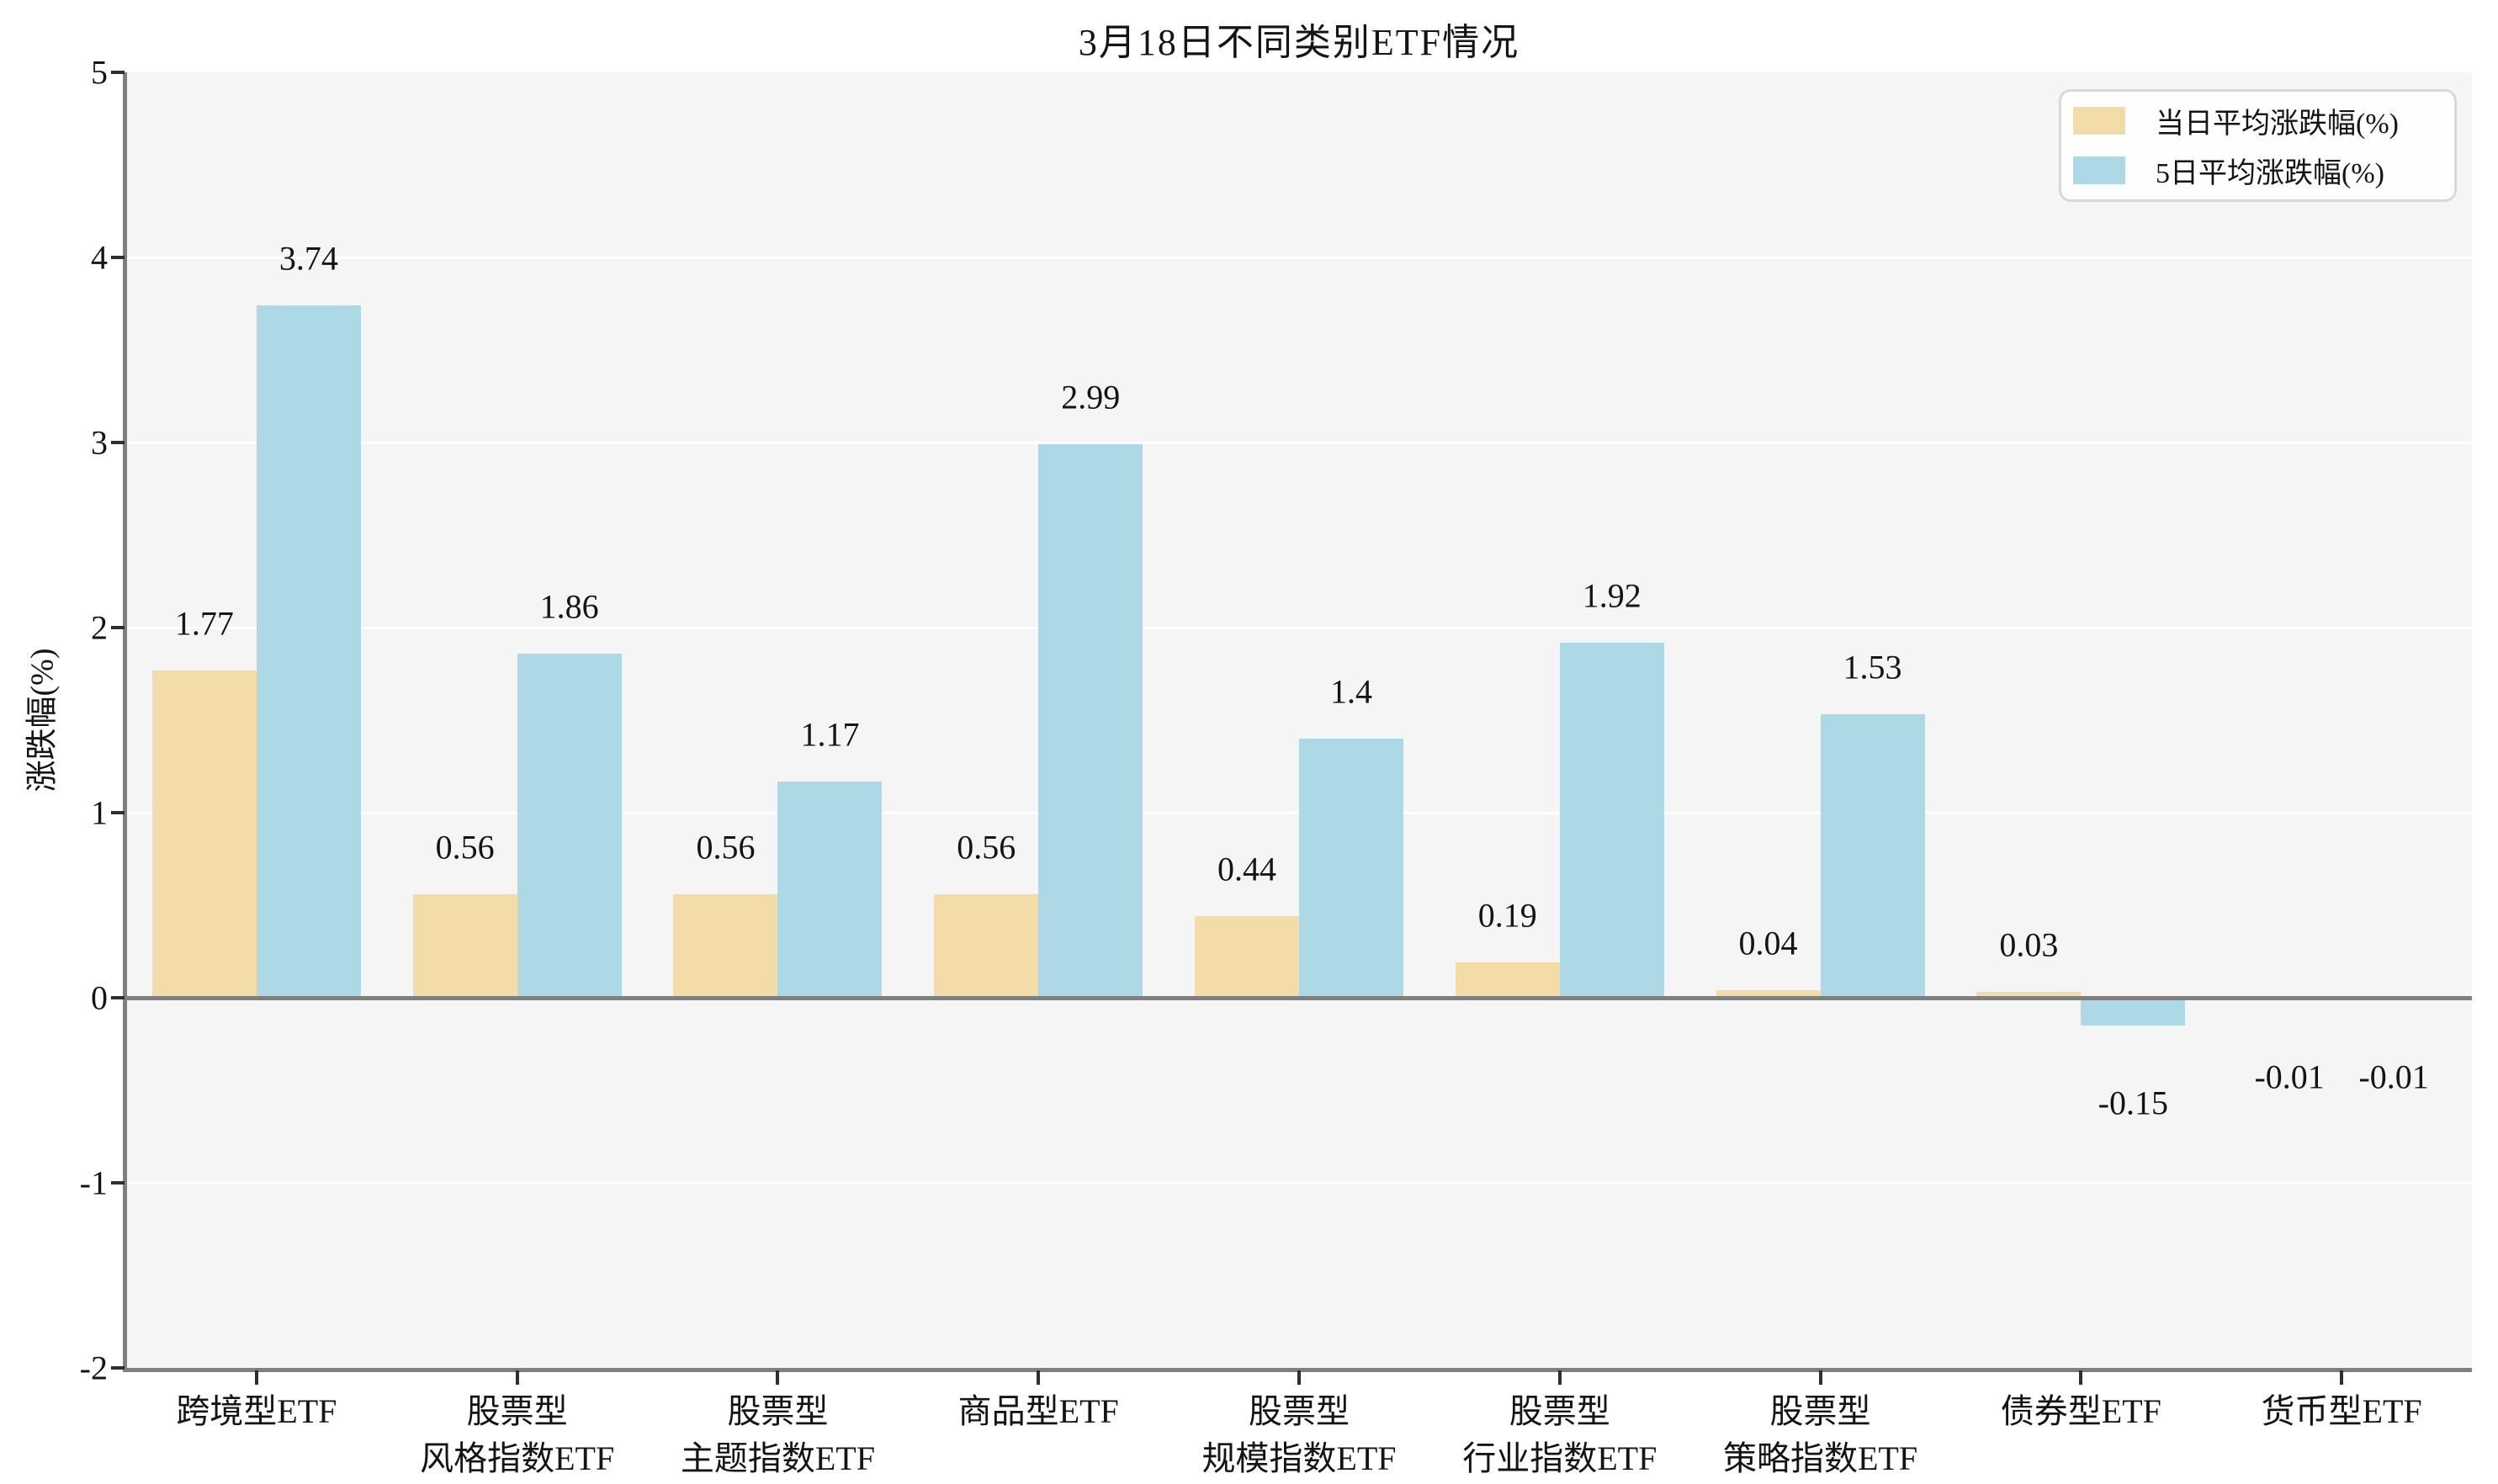 This screenshot has height=1484, width=2498. What do you see at coordinates (93, 1182) in the screenshot?
I see `y-tick-label: -1` at bounding box center [93, 1182].